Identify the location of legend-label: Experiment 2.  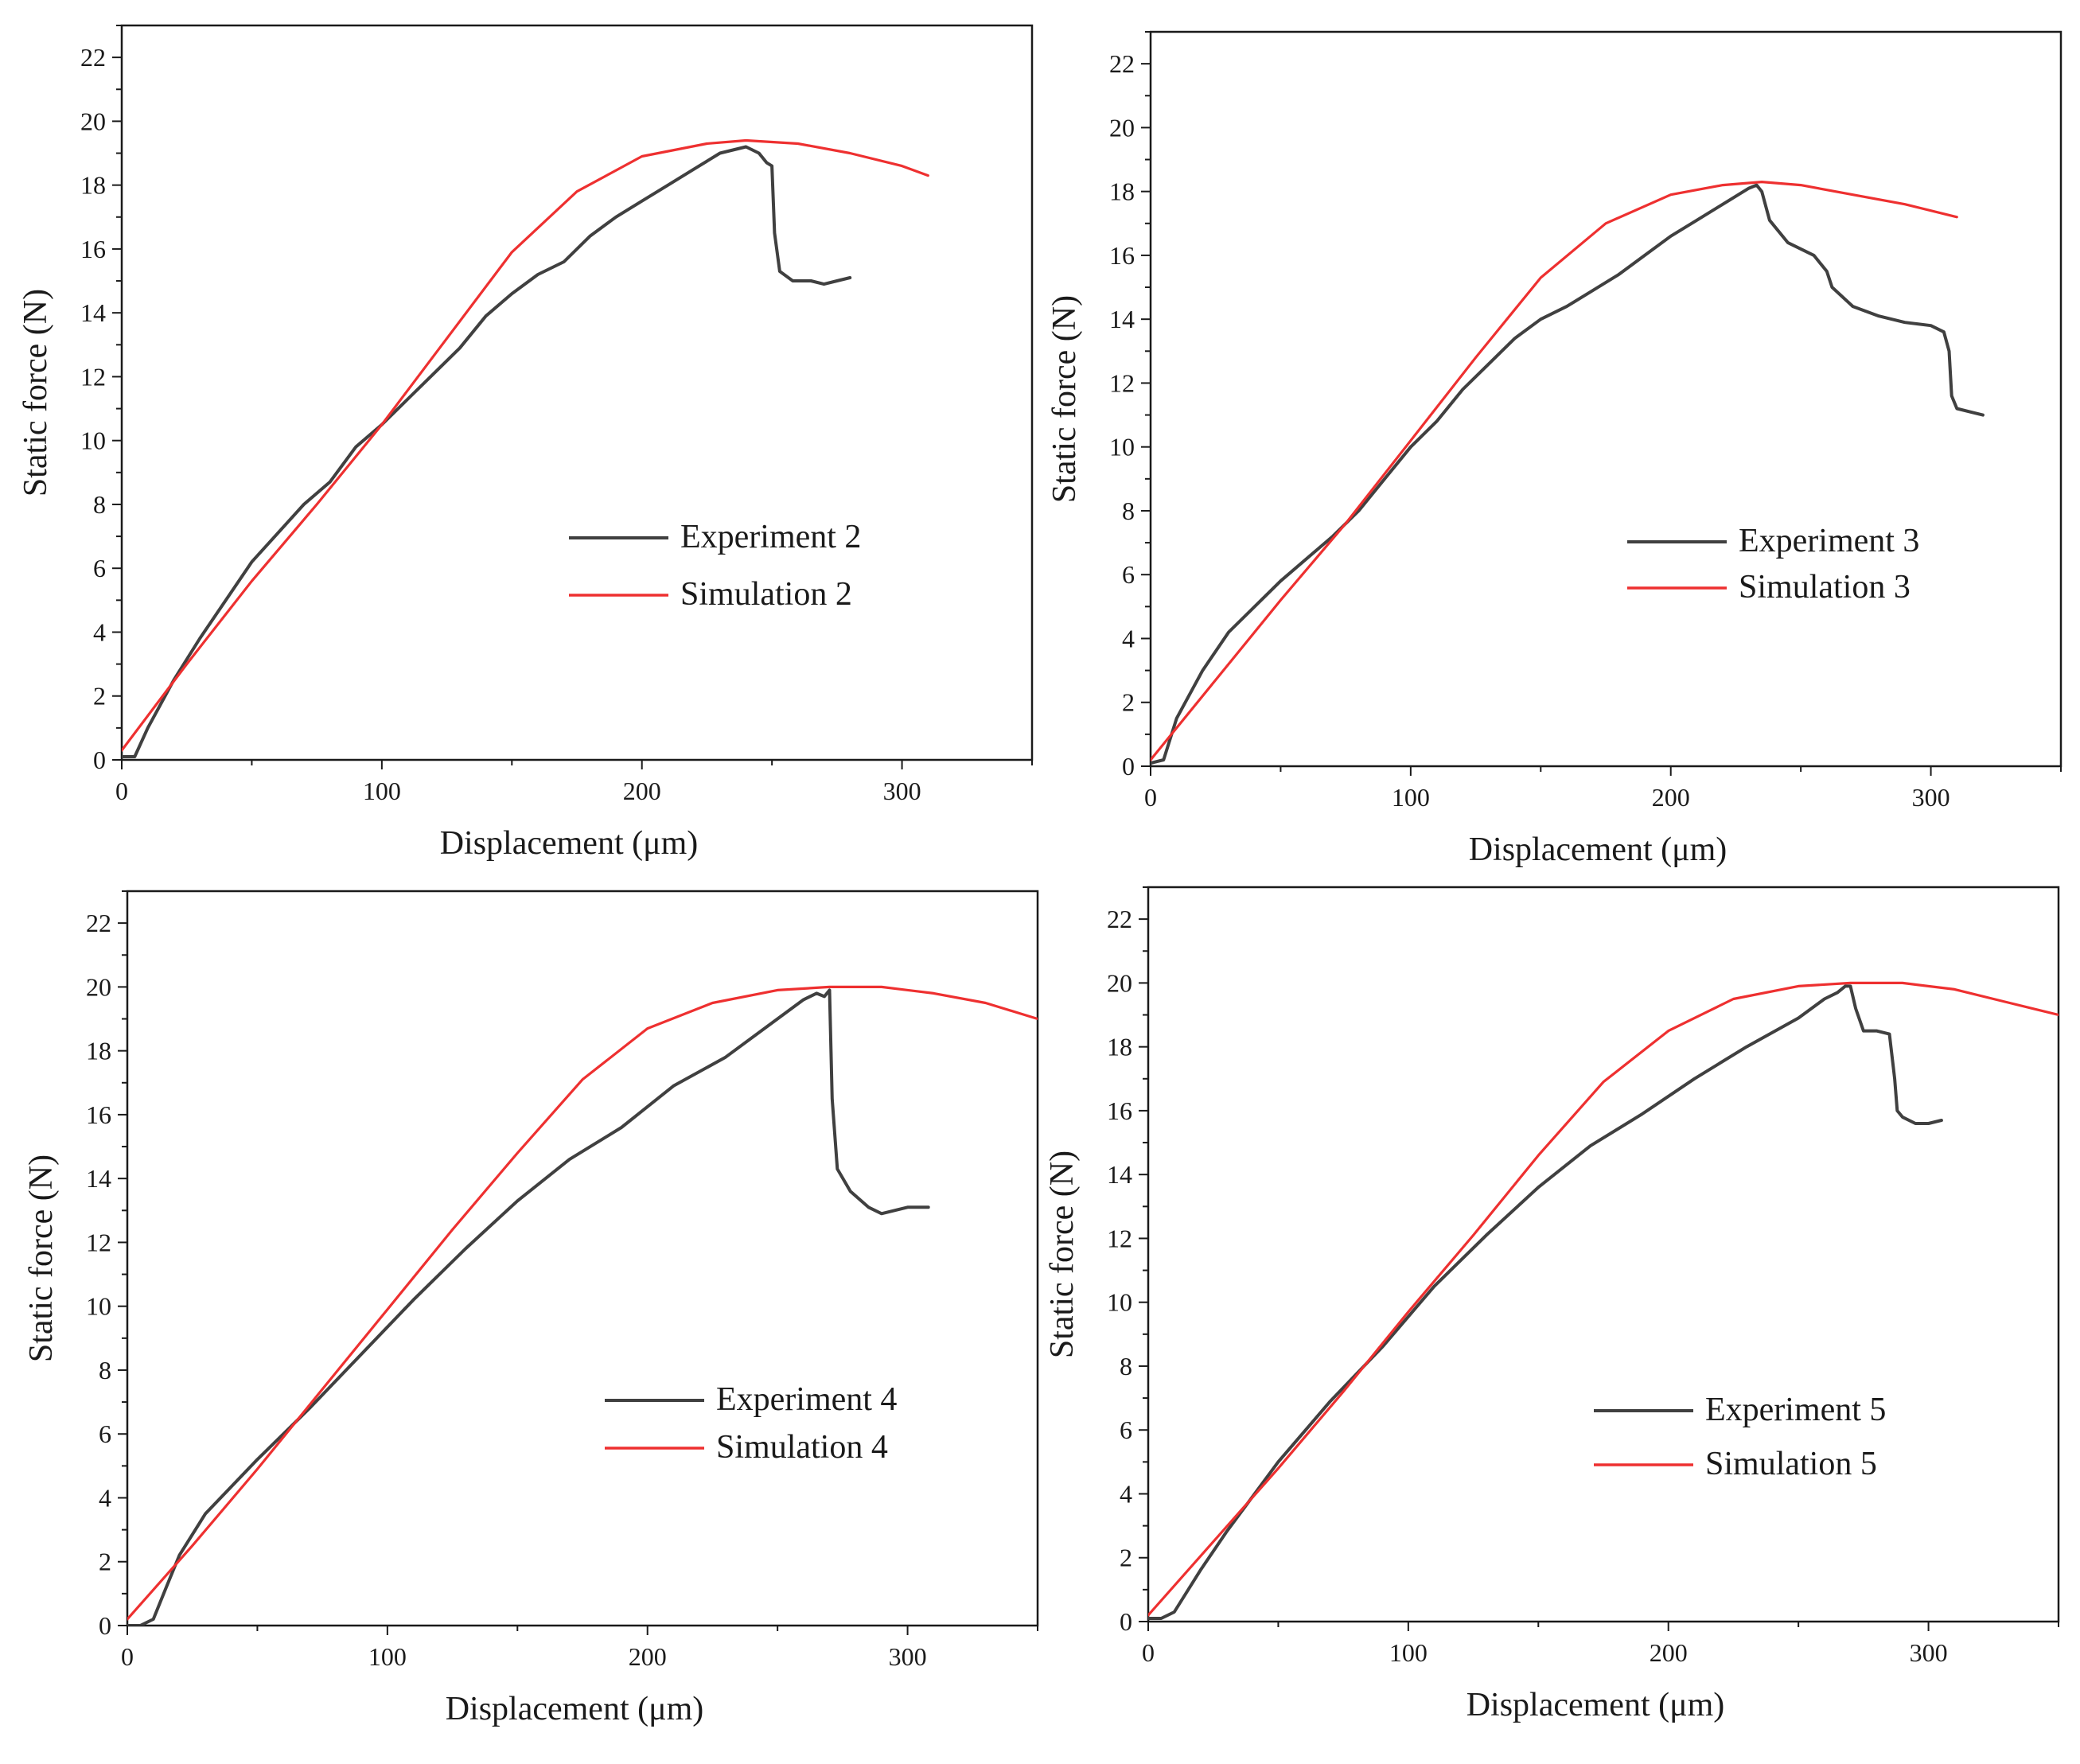
(770, 537).